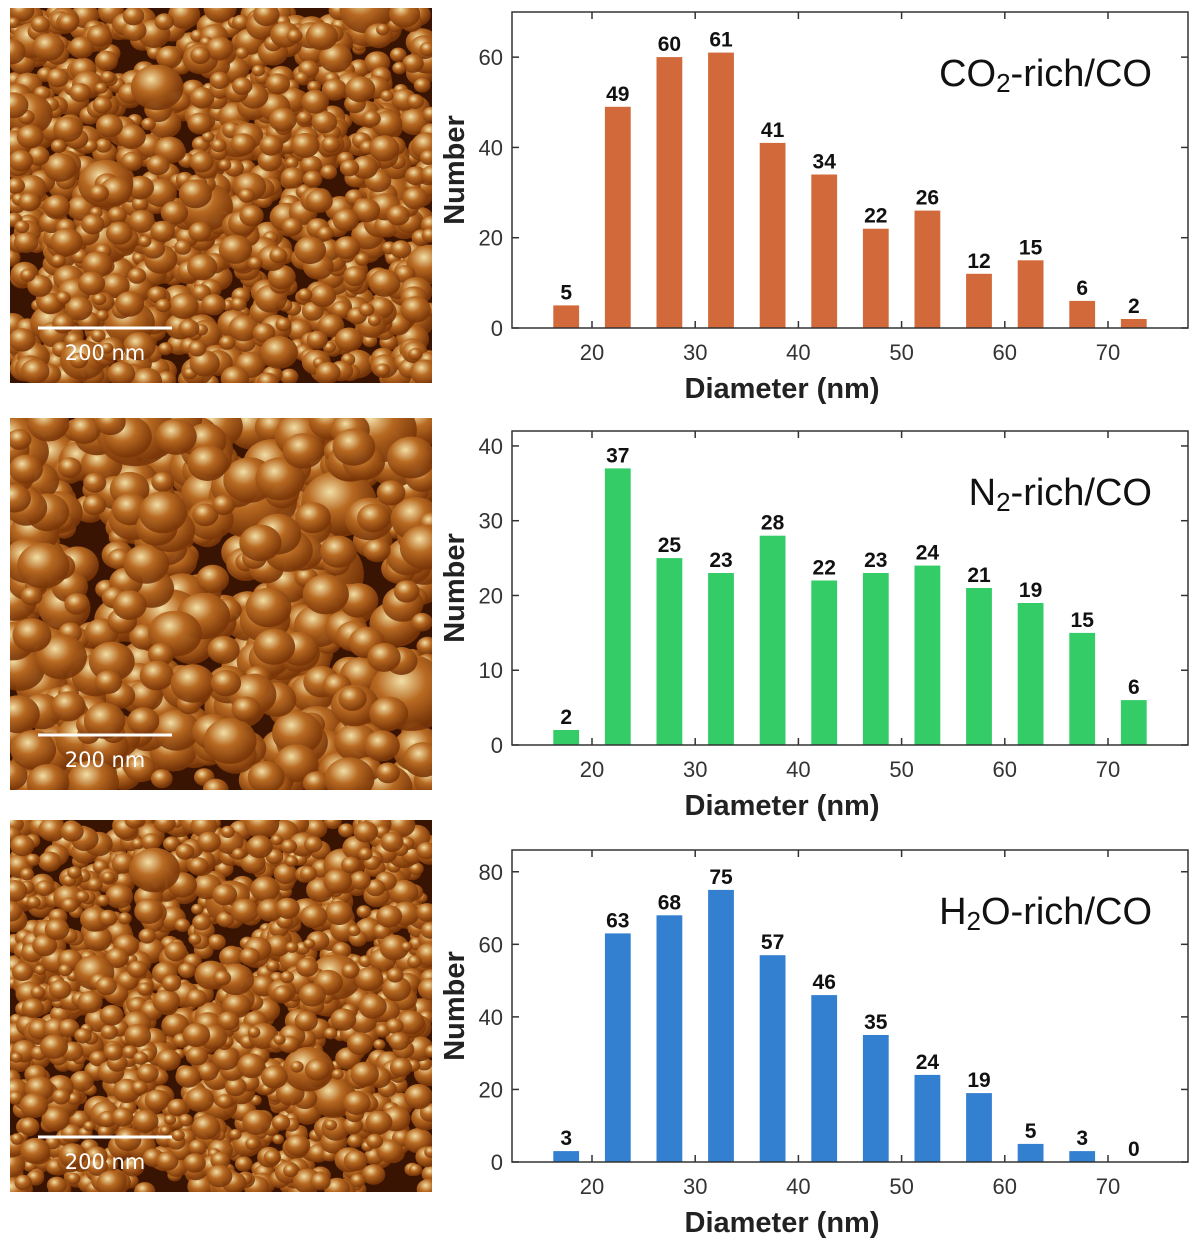 This screenshot has width=1200, height=1243. Describe the element at coordinates (617, 455) in the screenshot. I see `bar-value-label: 37` at that location.